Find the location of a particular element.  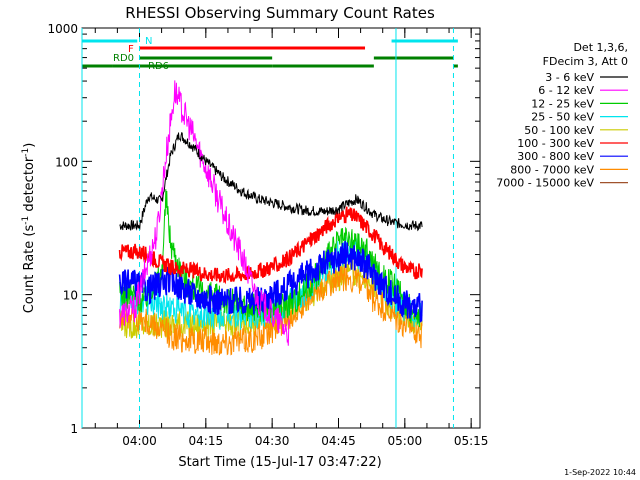

x-tick-label: 05:15 is located at coordinates (471, 441).